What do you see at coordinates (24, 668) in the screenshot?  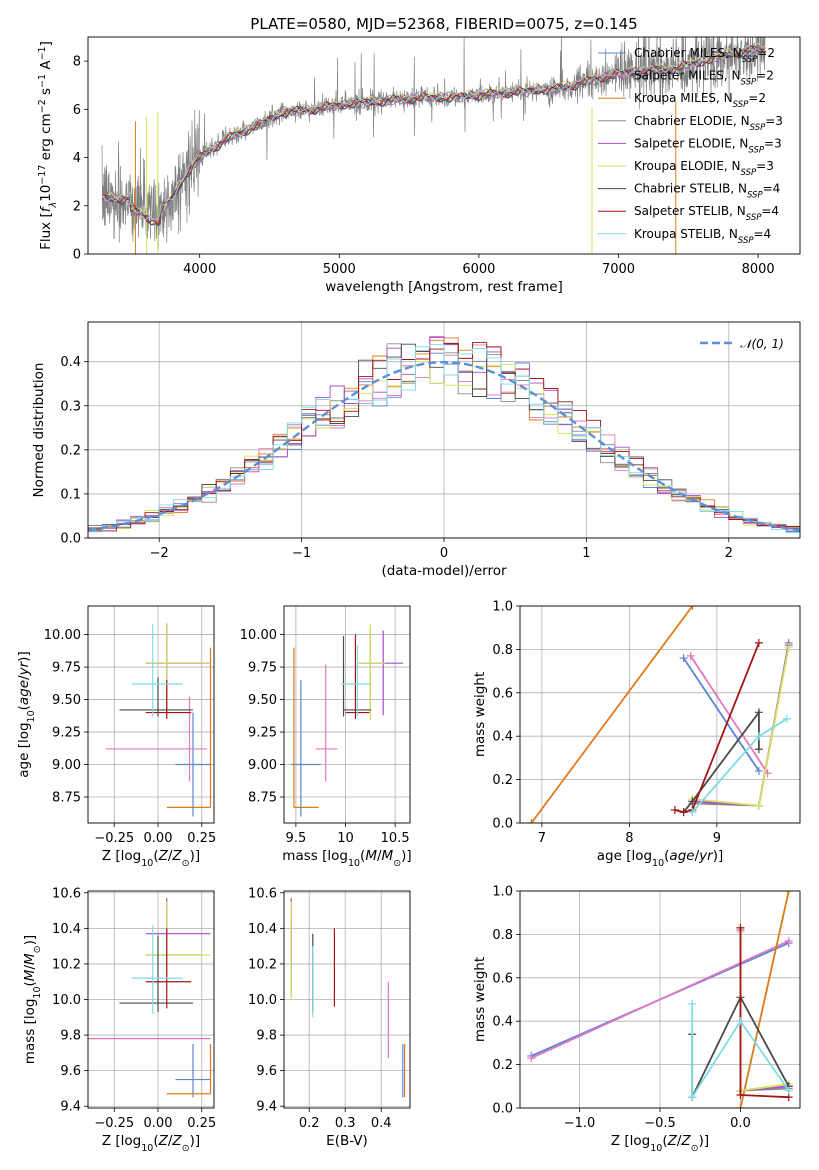 I see `label-part: yr` at bounding box center [24, 668].